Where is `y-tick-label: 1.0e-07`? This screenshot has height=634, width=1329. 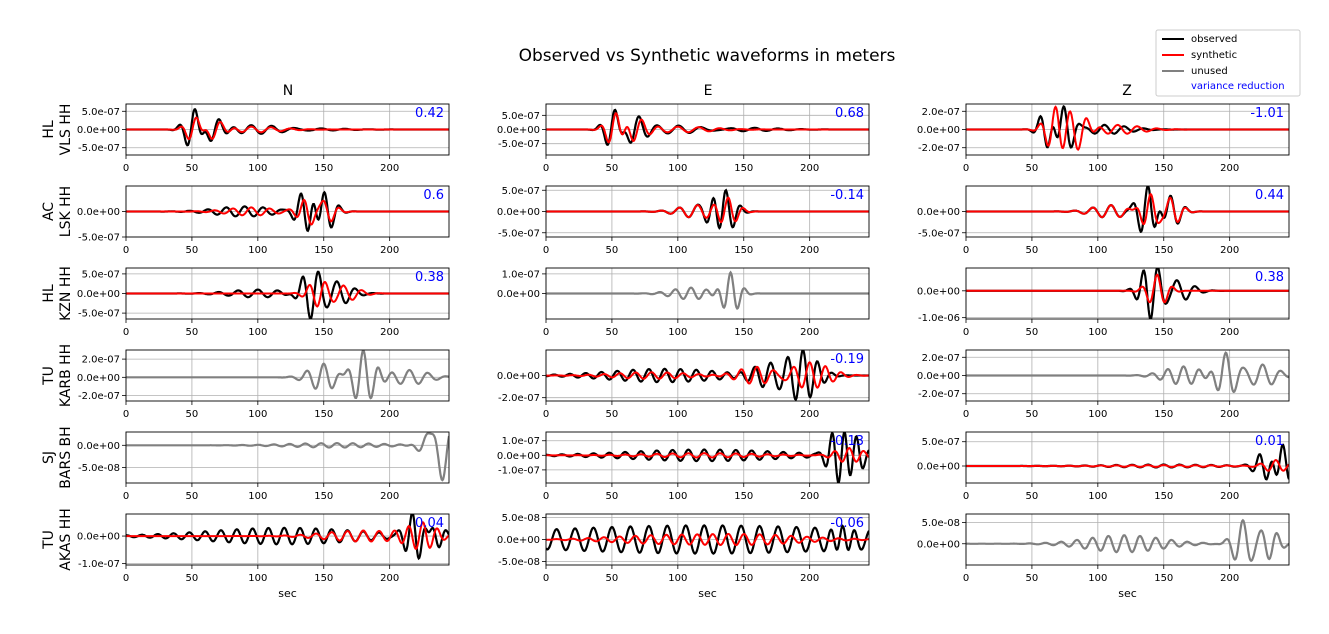 y-tick-label: 1.0e-07 is located at coordinates (521, 441).